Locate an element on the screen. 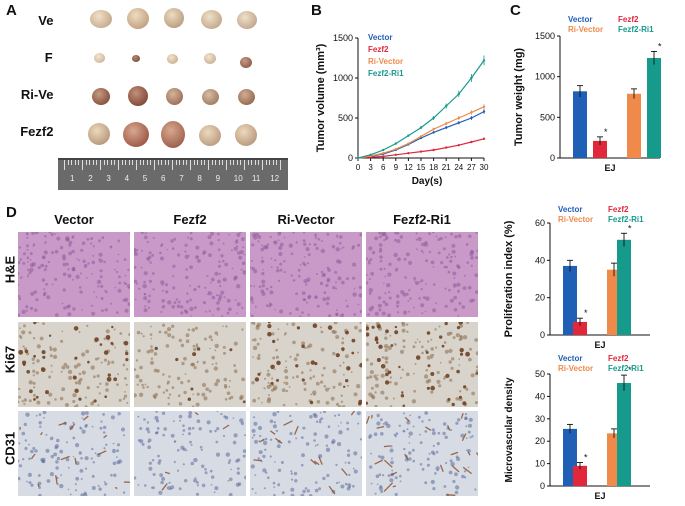 The width and height of the screenshot is (685, 506). x-axis-label: EJ is located at coordinates (609, 168).